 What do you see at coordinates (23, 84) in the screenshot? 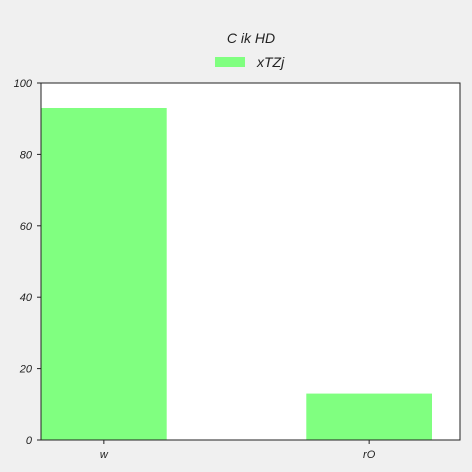
I see `y-tick-label: 100` at bounding box center [23, 84].